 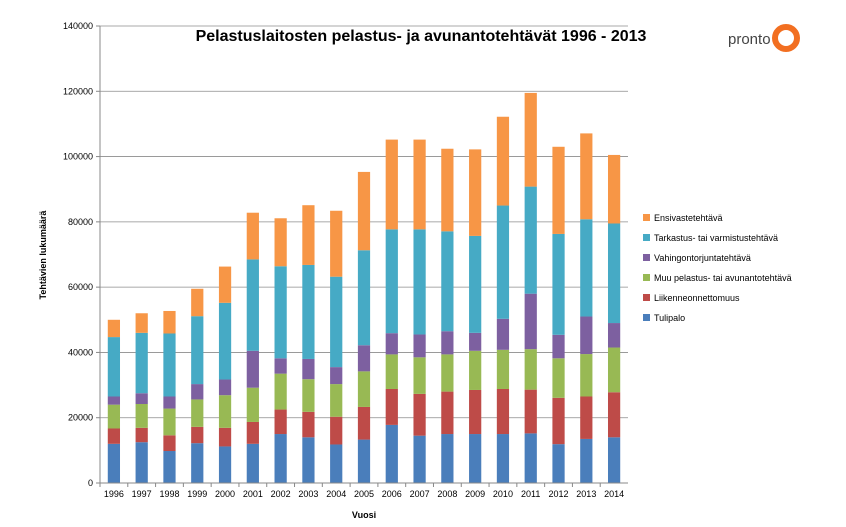 I want to click on logo-ring-icon, so click(x=786, y=38).